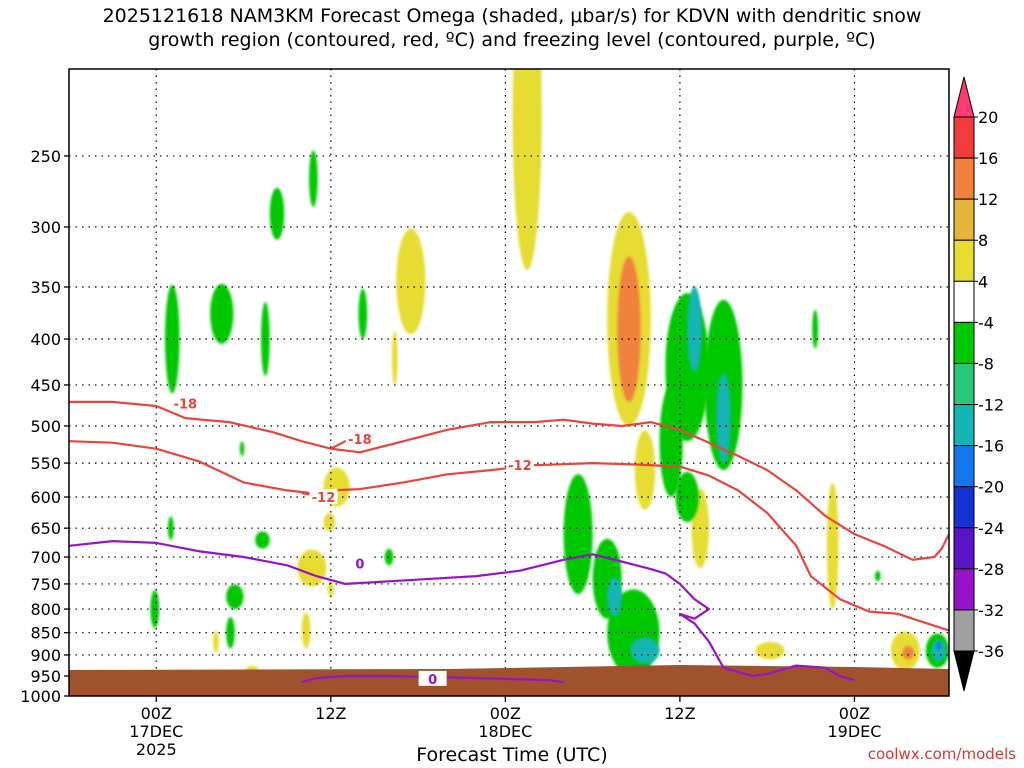  Describe the element at coordinates (509, 680) in the screenshot. I see `ground-layer` at that location.